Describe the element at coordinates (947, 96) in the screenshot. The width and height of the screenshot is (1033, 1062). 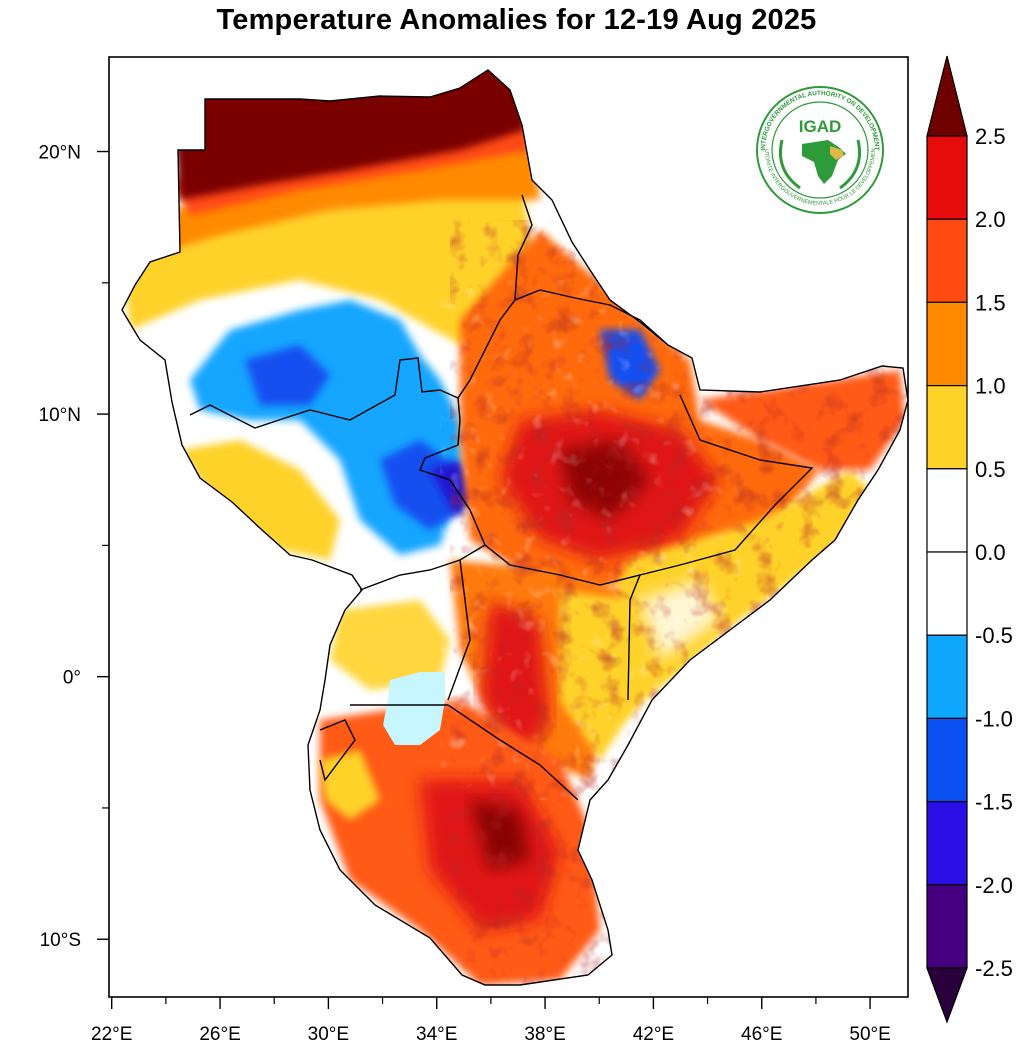
I see `colorbar-max-triangle` at that location.